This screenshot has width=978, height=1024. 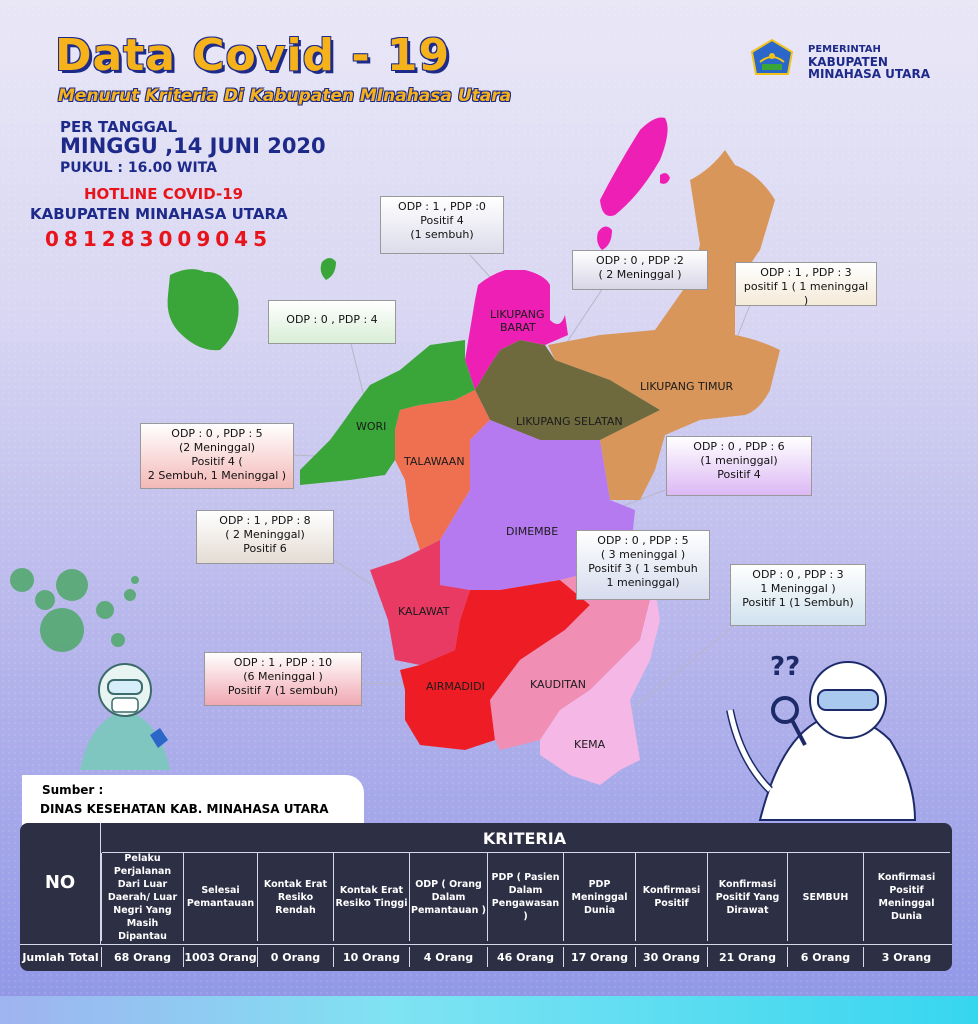 I want to click on table-cell: 68 Orang, so click(x=142, y=957).